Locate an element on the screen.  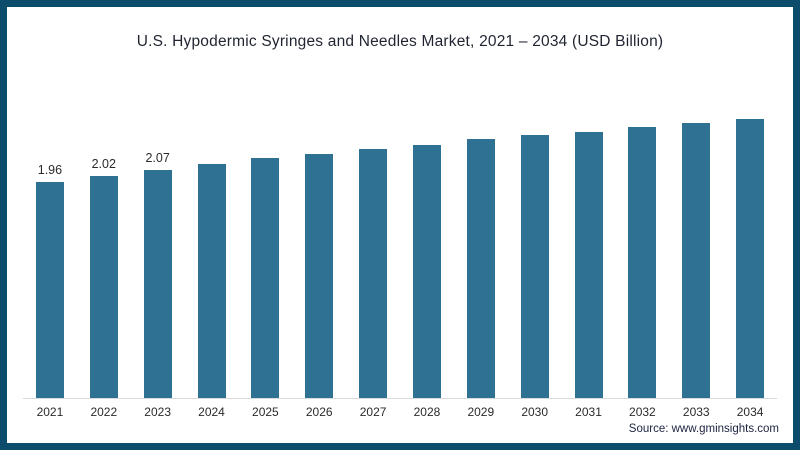
bar-column: 1.96 is located at coordinates (50, 280).